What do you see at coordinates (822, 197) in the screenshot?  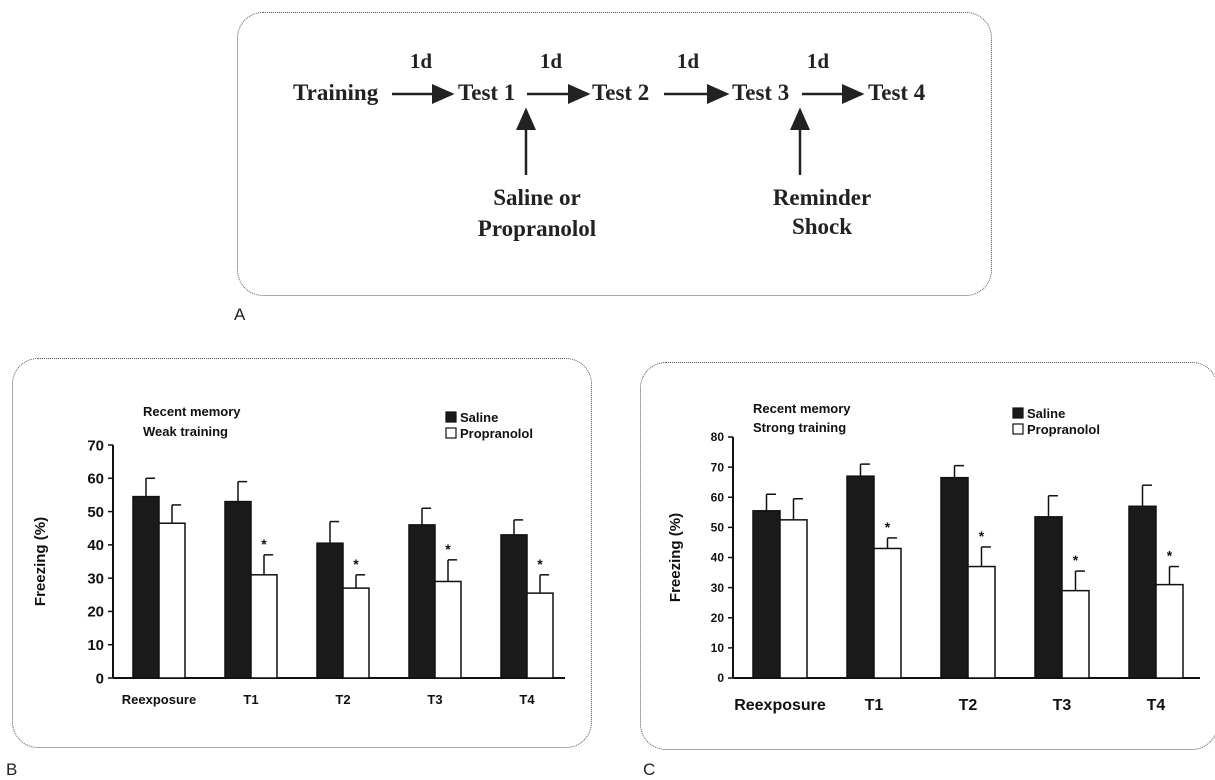 I see `reminder-label: Reminder` at bounding box center [822, 197].